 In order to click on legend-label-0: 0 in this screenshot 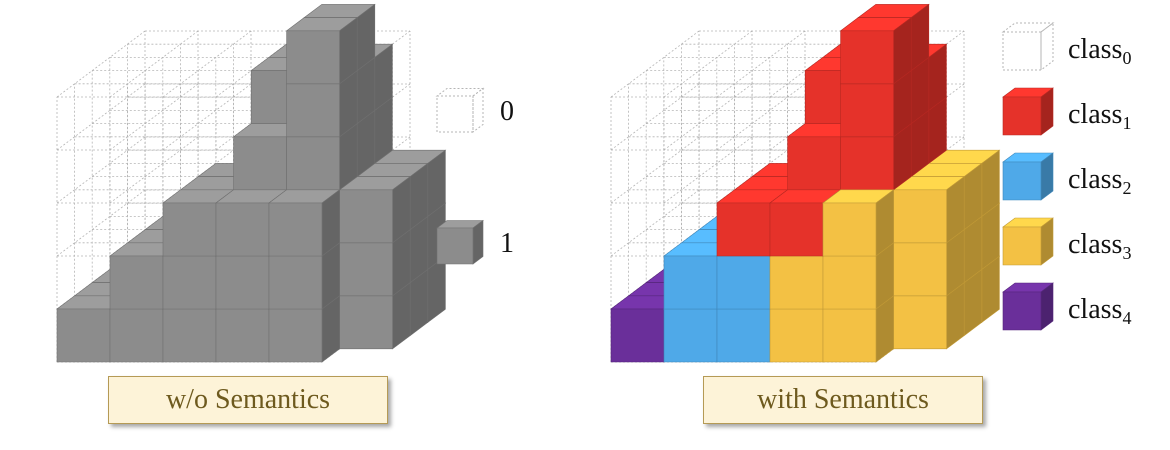, I will do `click(507, 111)`.